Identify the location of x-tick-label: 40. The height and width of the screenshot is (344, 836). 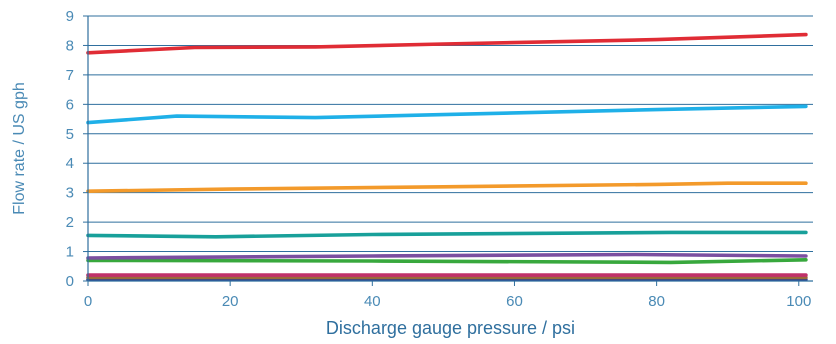
(372, 301).